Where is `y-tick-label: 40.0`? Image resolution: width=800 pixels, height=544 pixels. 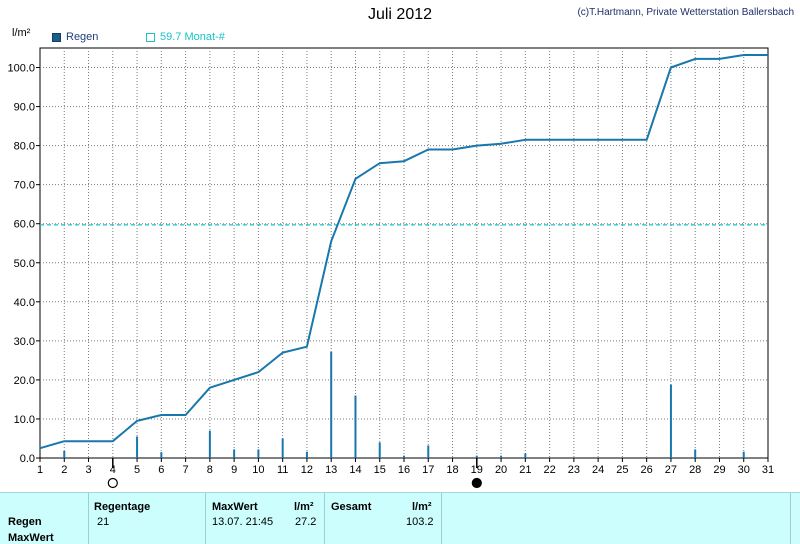 y-tick-label: 40.0 is located at coordinates (24, 303).